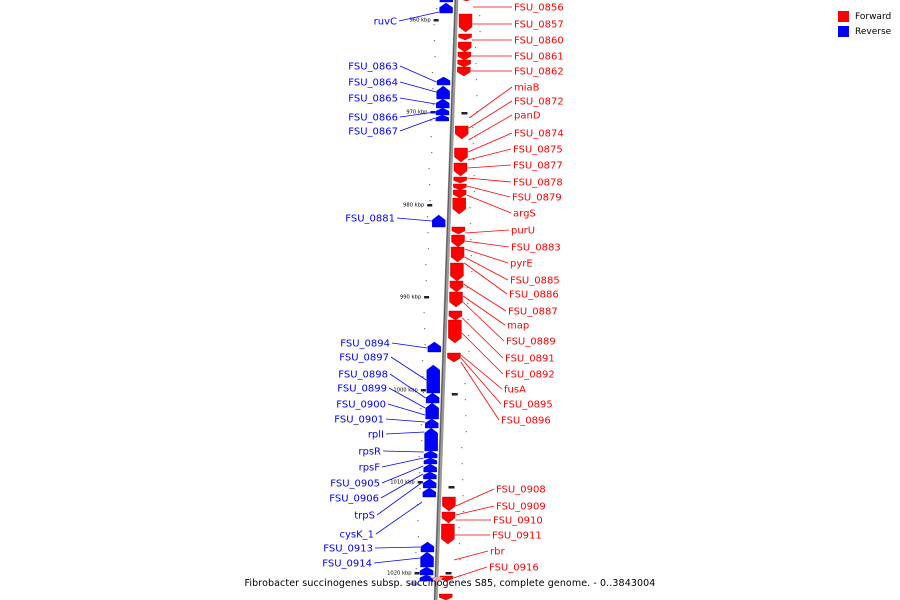  Describe the element at coordinates (530, 375) in the screenshot. I see `forward-gene-label: FSU_0892` at that location.